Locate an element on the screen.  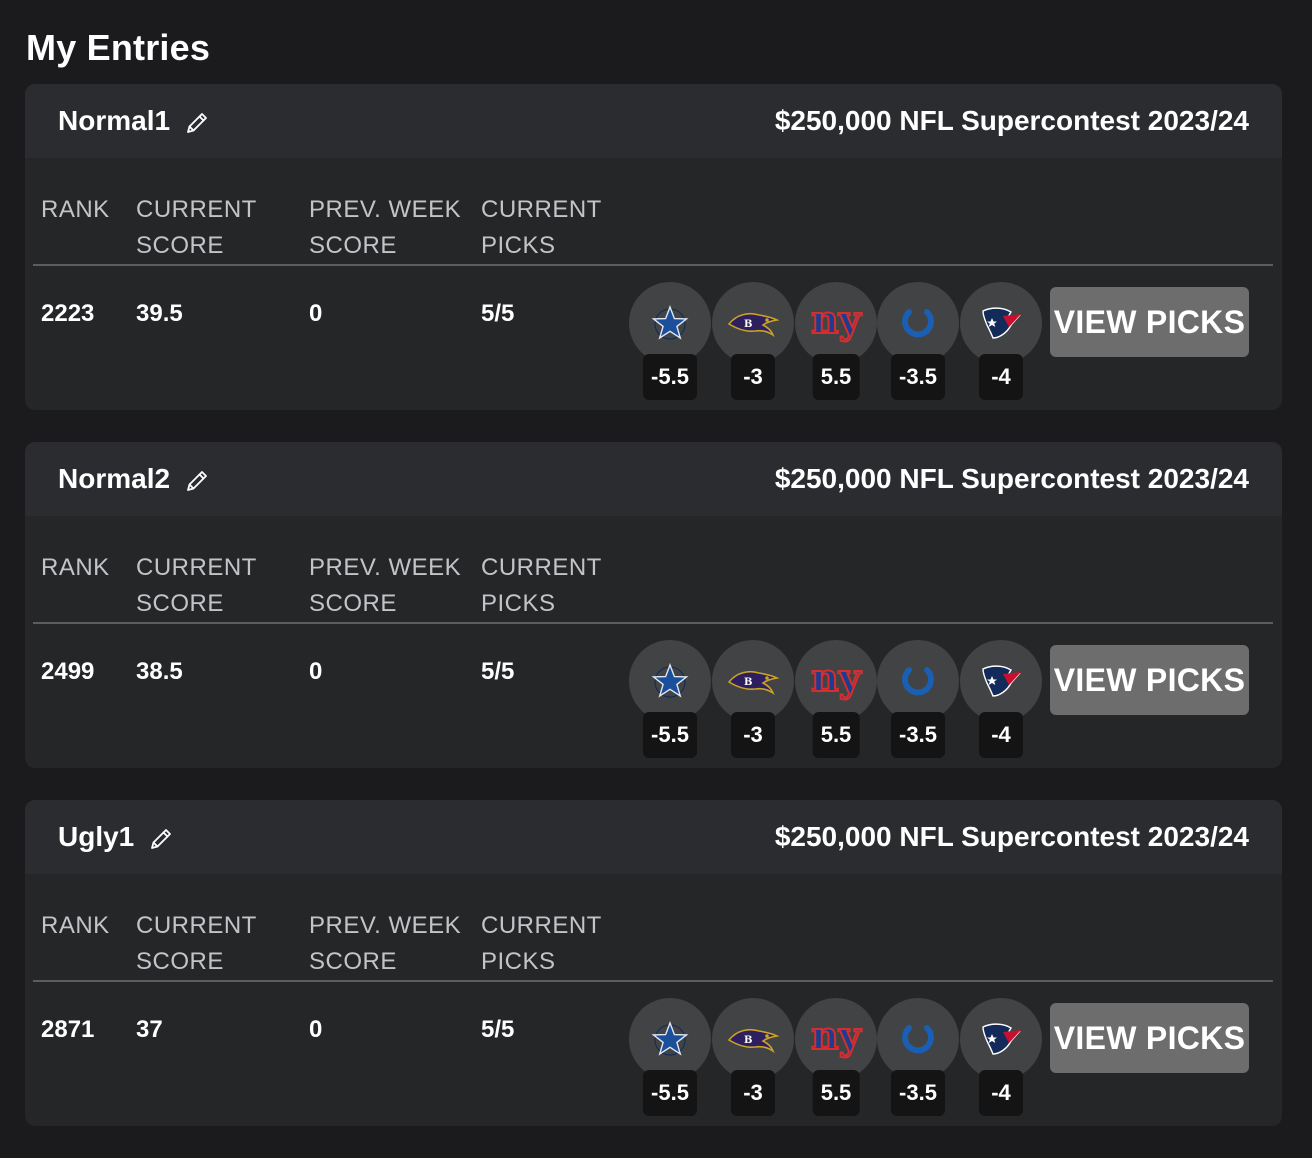
rank-value: 2499 is located at coordinates (68, 671).